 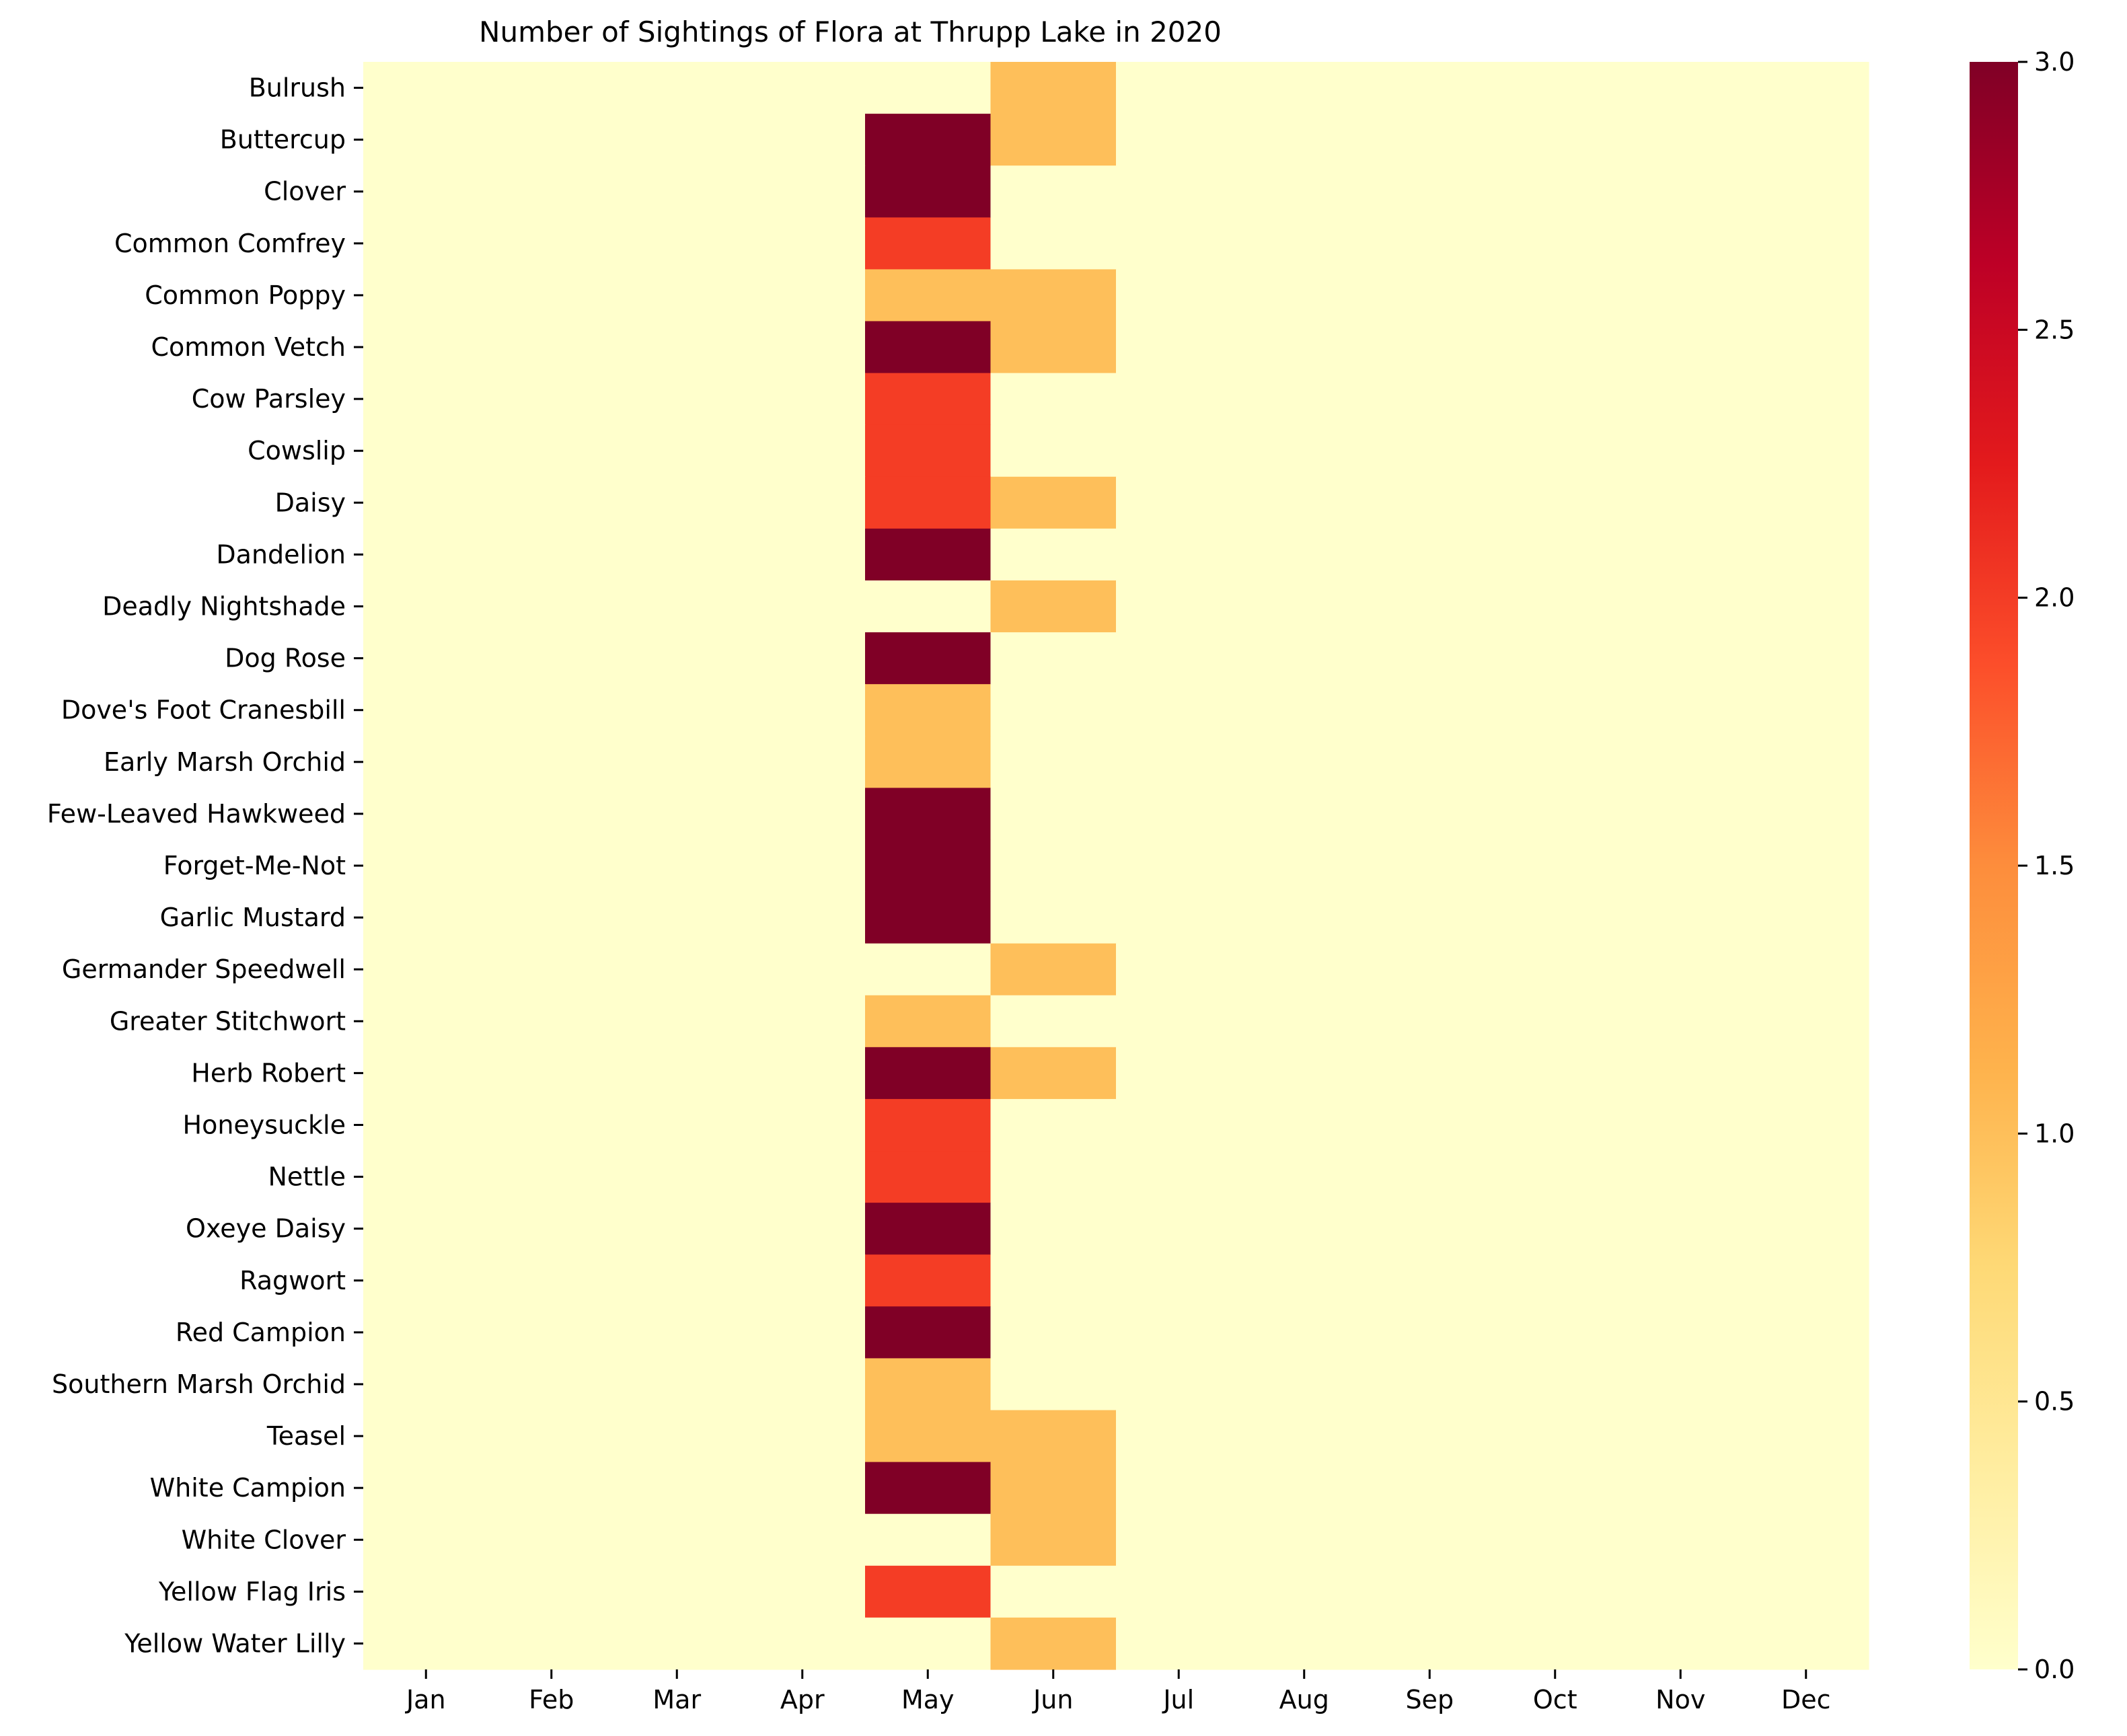 I want to click on y-tick-label: Teasel, so click(x=306, y=1436).